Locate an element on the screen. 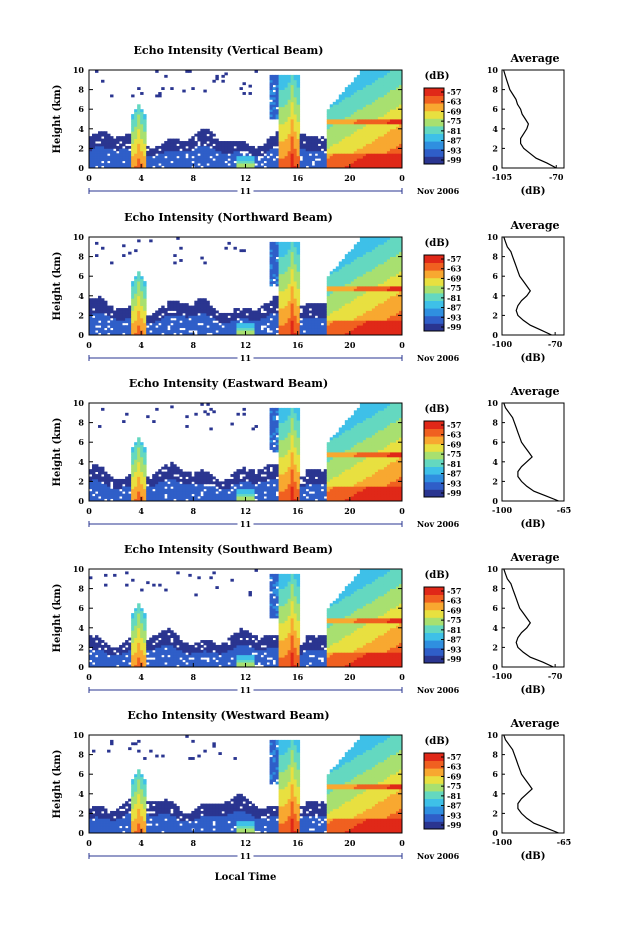 The height and width of the screenshot is (929, 620). heatmap-cells is located at coordinates (246, 452).